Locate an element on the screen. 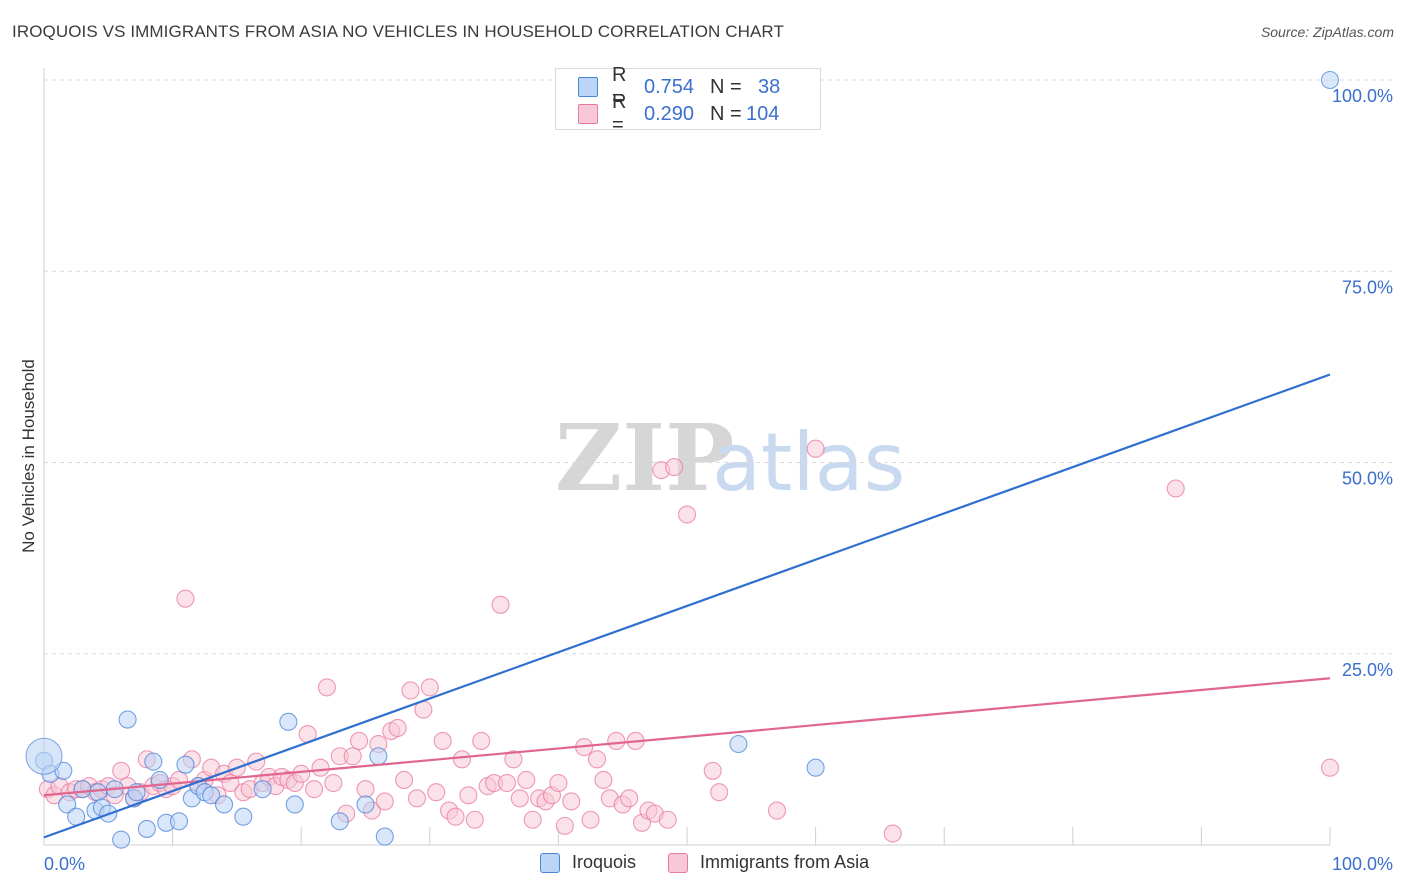  x-tick-label: 0.0% is located at coordinates (64, 864).